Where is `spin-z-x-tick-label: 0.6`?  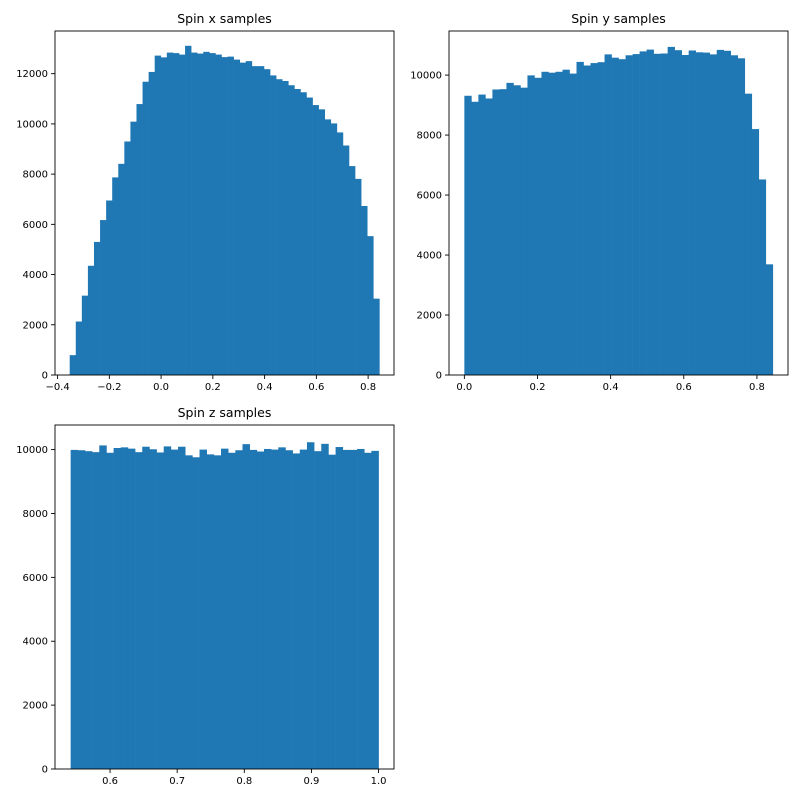 spin-z-x-tick-label: 0.6 is located at coordinates (110, 781).